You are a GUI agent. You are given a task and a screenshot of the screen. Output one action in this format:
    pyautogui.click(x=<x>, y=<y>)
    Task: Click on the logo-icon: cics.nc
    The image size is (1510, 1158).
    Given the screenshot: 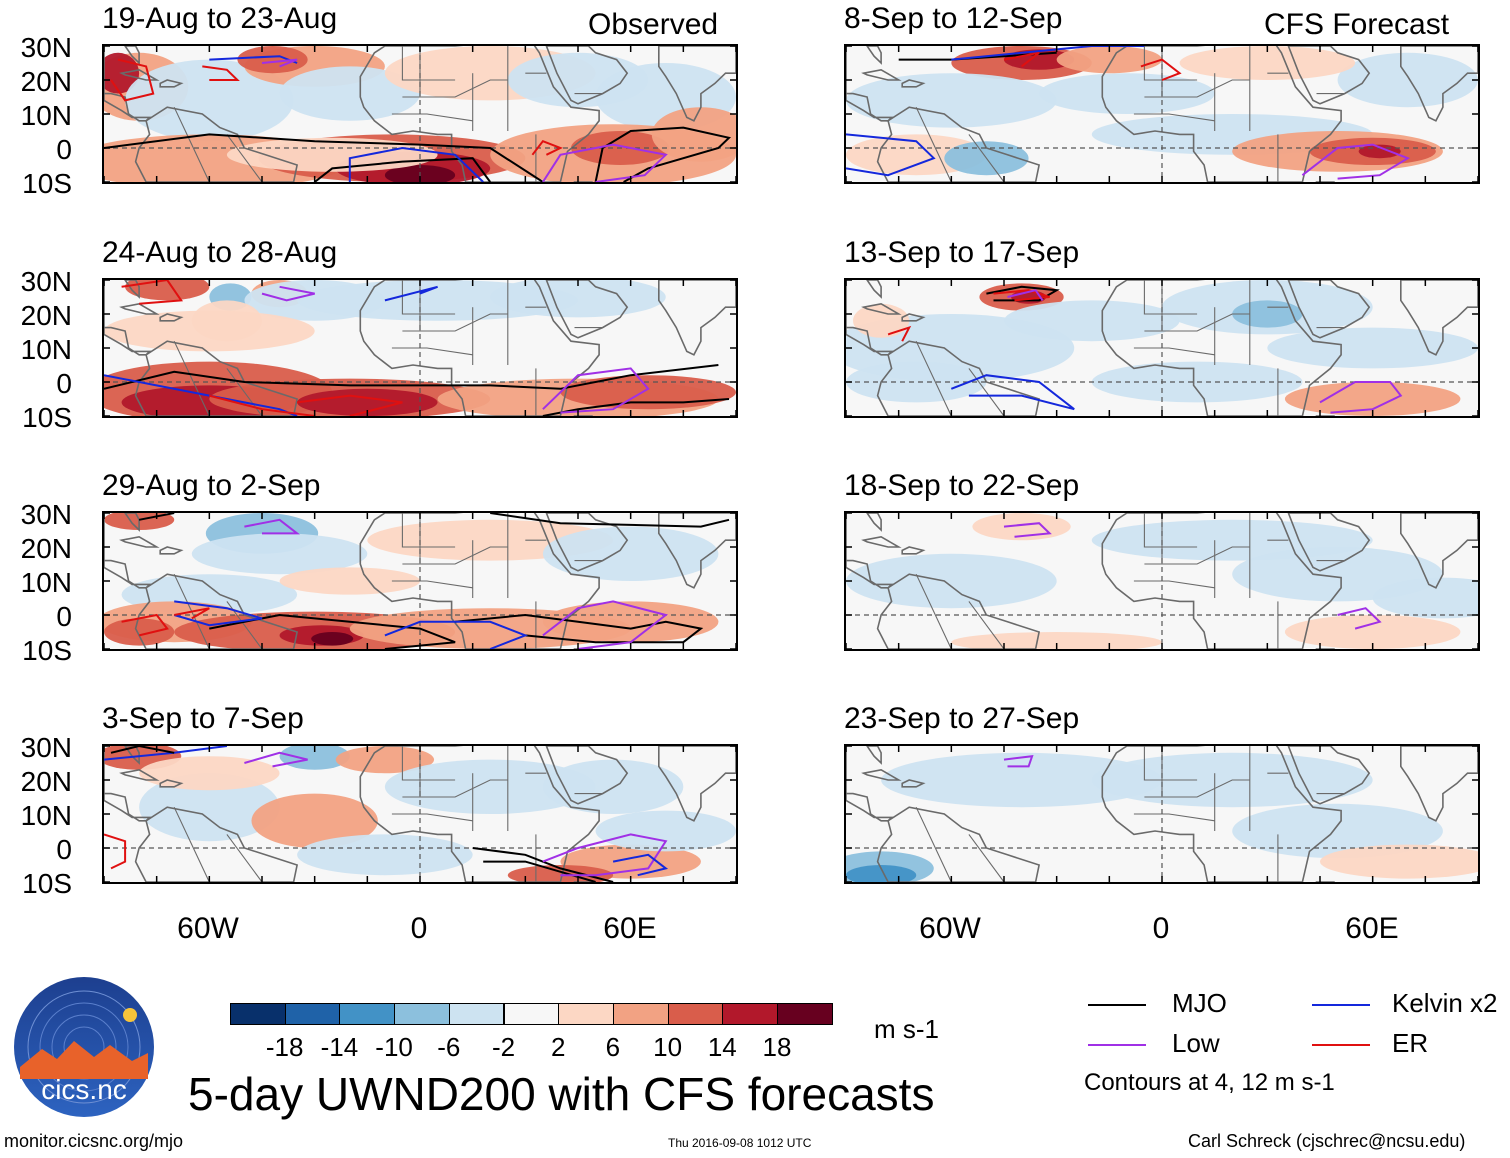 What is the action you would take?
    pyautogui.click(x=84, y=1047)
    